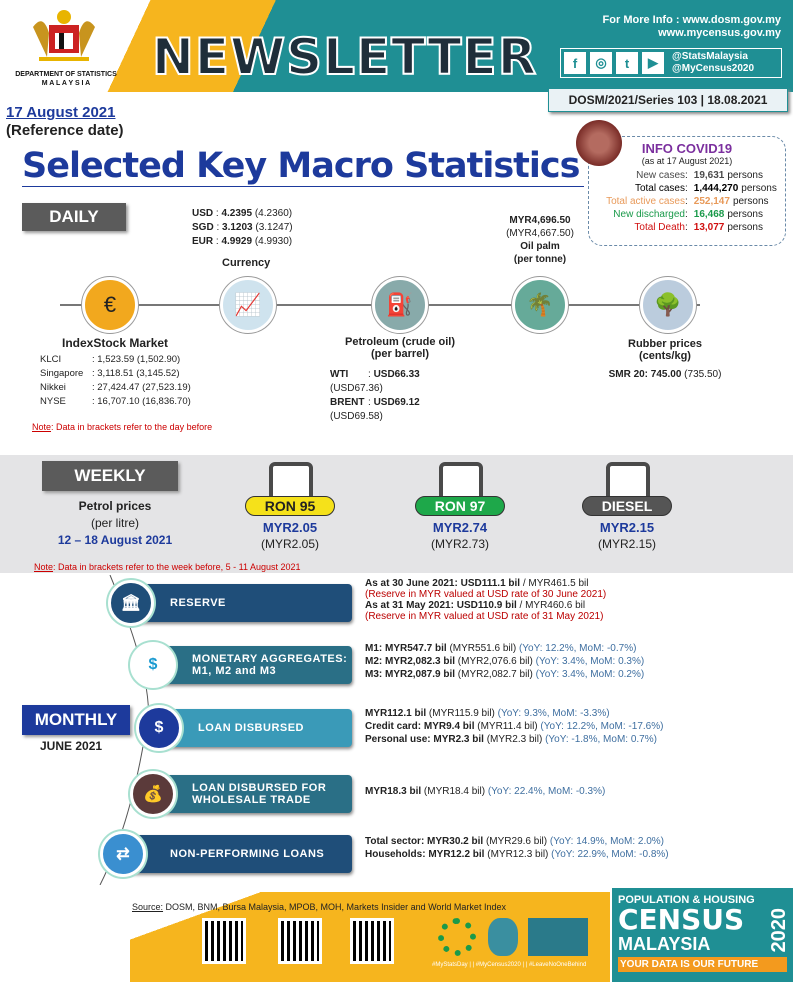 The image size is (793, 982). I want to click on twitter-icon: t, so click(627, 63).